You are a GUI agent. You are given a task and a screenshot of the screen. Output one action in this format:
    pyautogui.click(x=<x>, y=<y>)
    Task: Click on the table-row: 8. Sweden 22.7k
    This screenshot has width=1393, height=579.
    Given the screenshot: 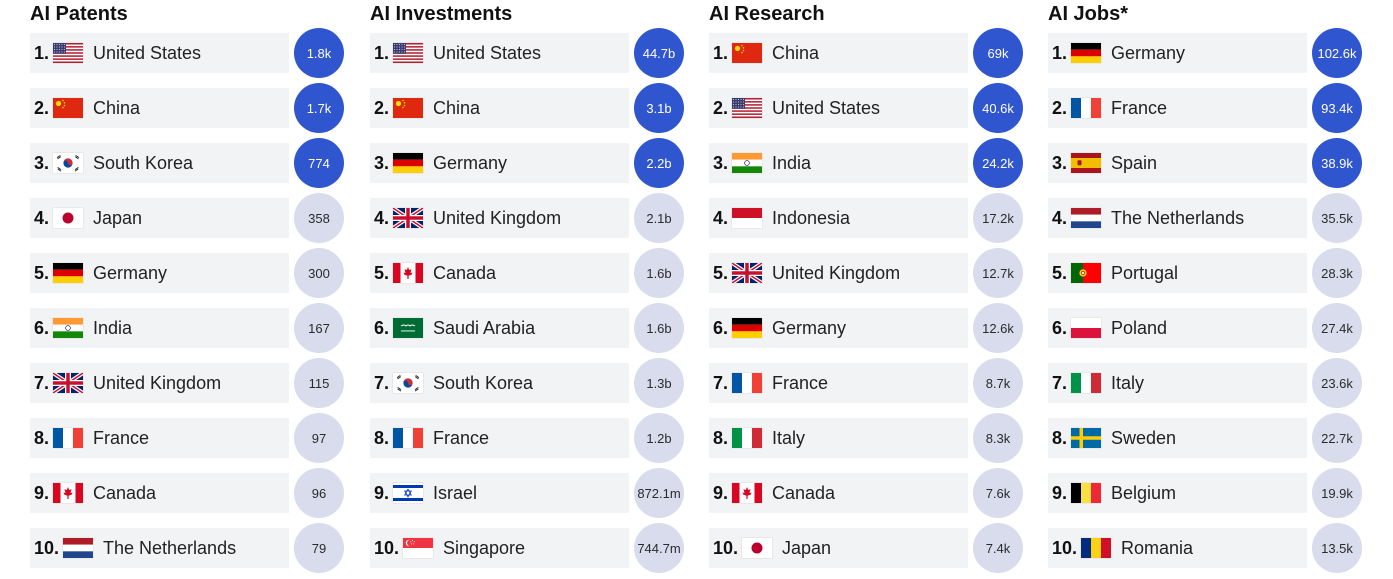 What is the action you would take?
    pyautogui.click(x=1208, y=438)
    